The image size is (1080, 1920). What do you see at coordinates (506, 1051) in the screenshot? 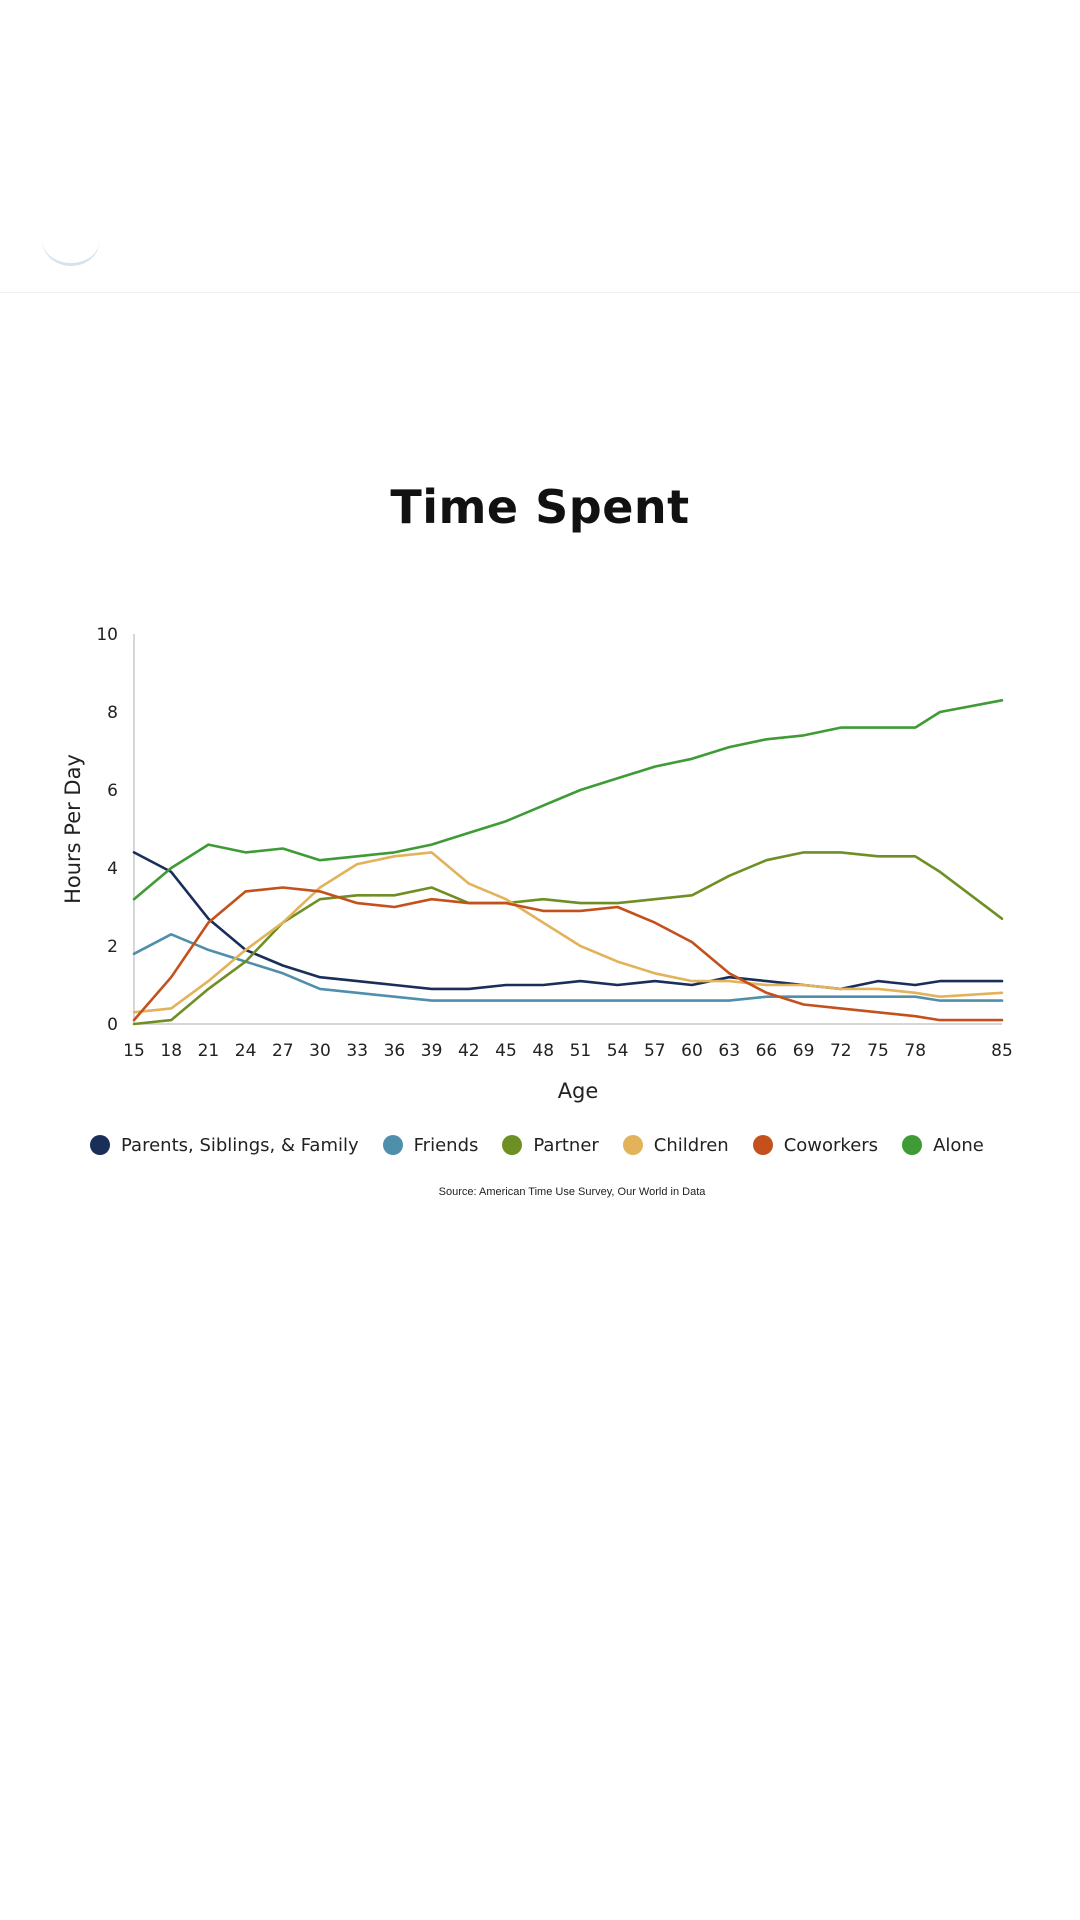
I see `x-tick-label: 45` at bounding box center [506, 1051].